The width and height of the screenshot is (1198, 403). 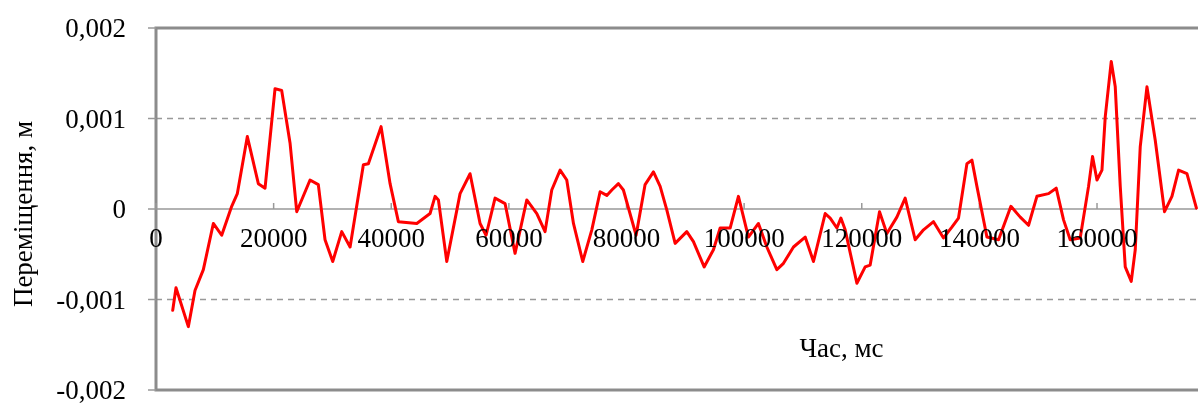 I want to click on x-tick-label: 140000, so click(x=979, y=238).